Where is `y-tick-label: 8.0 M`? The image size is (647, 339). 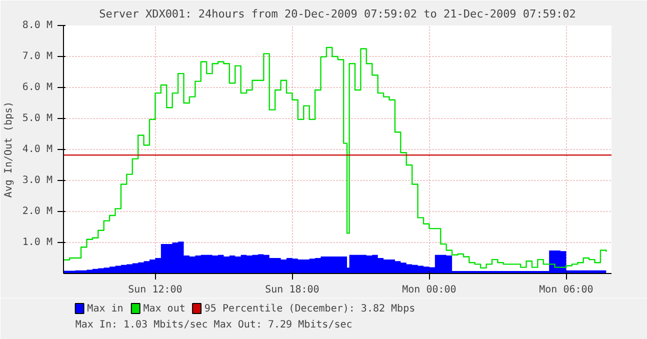
y-tick-label: 8.0 M is located at coordinates (37, 25).